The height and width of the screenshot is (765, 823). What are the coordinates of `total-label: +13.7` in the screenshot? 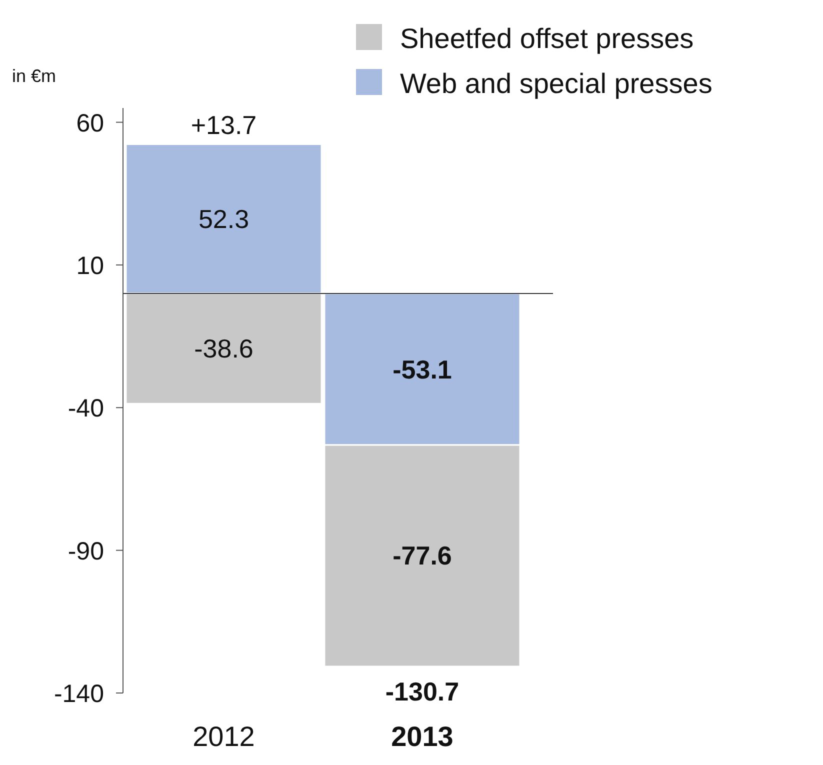 It's located at (223, 125).